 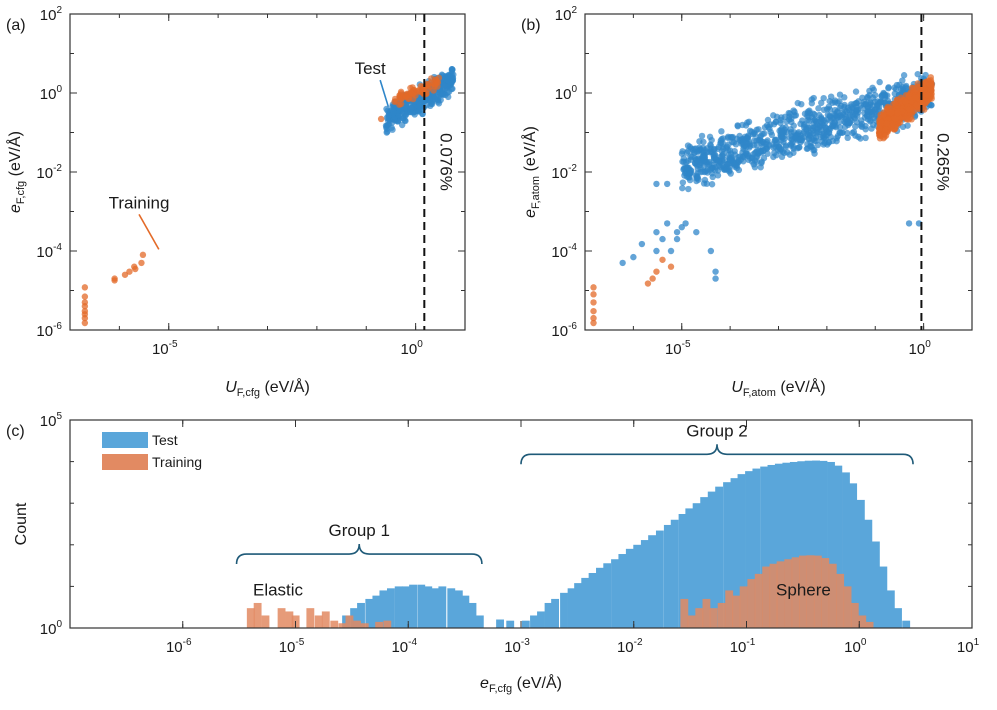 I want to click on panel-label: (b), so click(x=531, y=25).